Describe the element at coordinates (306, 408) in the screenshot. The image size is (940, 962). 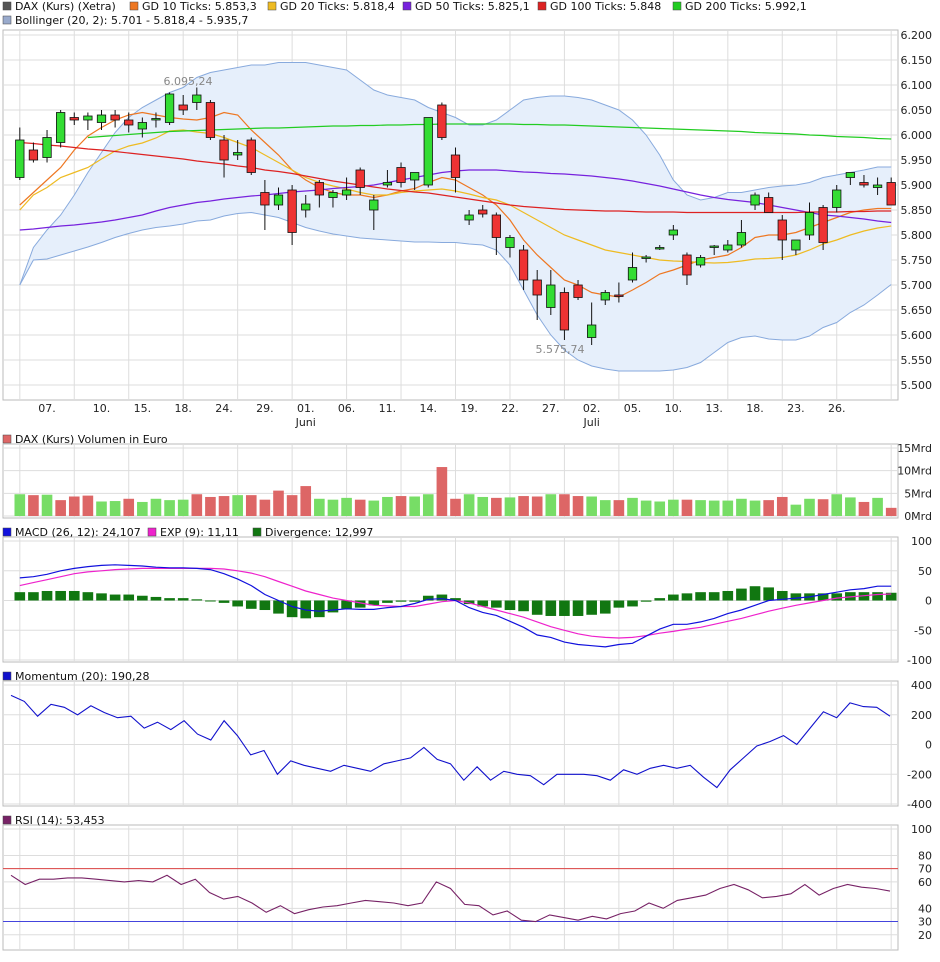
I see `x-tick-label: 01.` at that location.